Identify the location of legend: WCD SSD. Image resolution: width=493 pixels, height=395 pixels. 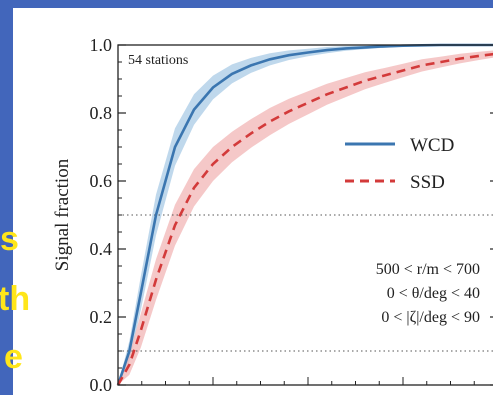
(399, 164).